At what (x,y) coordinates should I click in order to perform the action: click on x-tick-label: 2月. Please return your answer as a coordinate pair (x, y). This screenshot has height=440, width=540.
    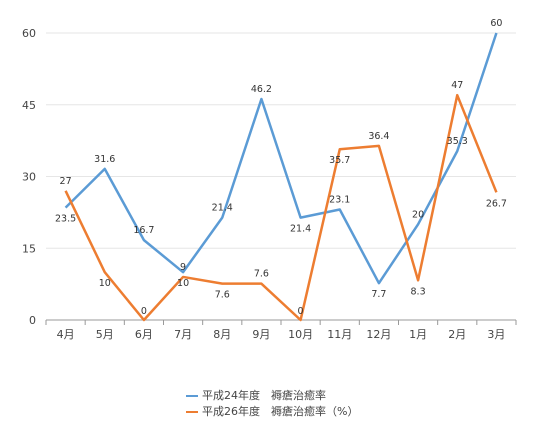
    Looking at the image, I should click on (457, 334).